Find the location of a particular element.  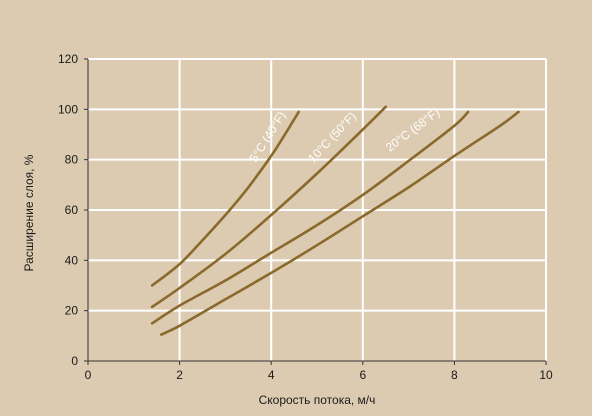

x-axis-label: Скорость потока, м/ч is located at coordinates (317, 400).